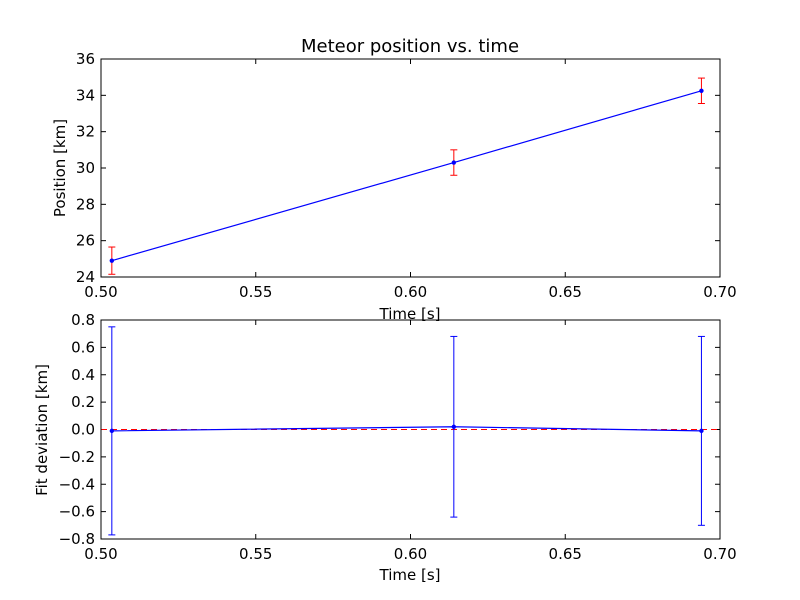  Describe the element at coordinates (83, 375) in the screenshot. I see `y-tick-label: 0.4` at that location.